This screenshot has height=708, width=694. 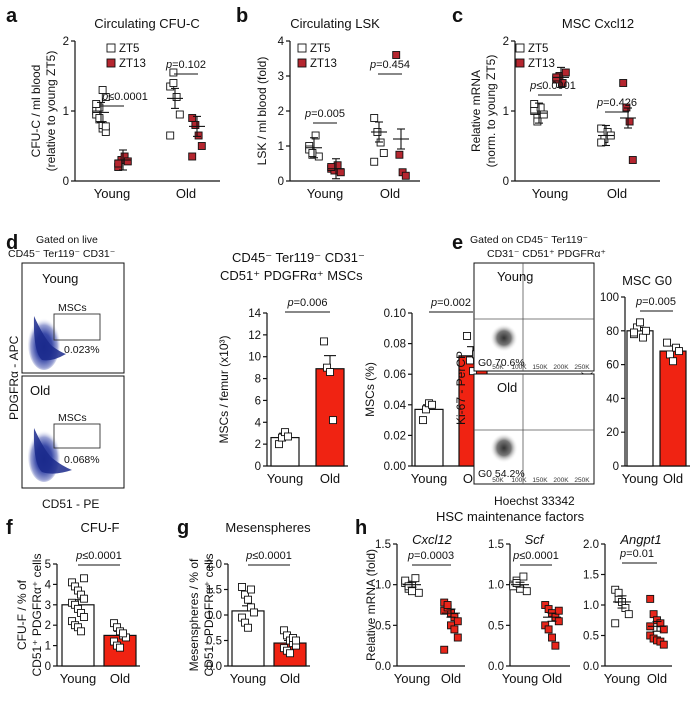 I want to click on a-xtick-label: Young, so click(x=112, y=193).